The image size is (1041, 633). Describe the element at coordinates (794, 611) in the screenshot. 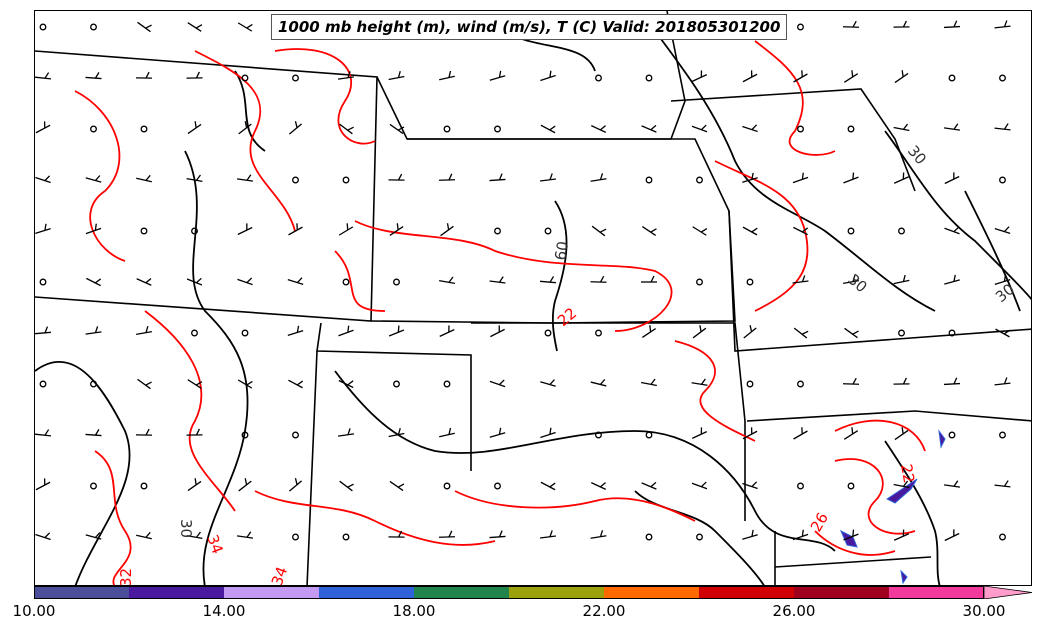

I see `colorbar-tick-label: 26.00` at that location.